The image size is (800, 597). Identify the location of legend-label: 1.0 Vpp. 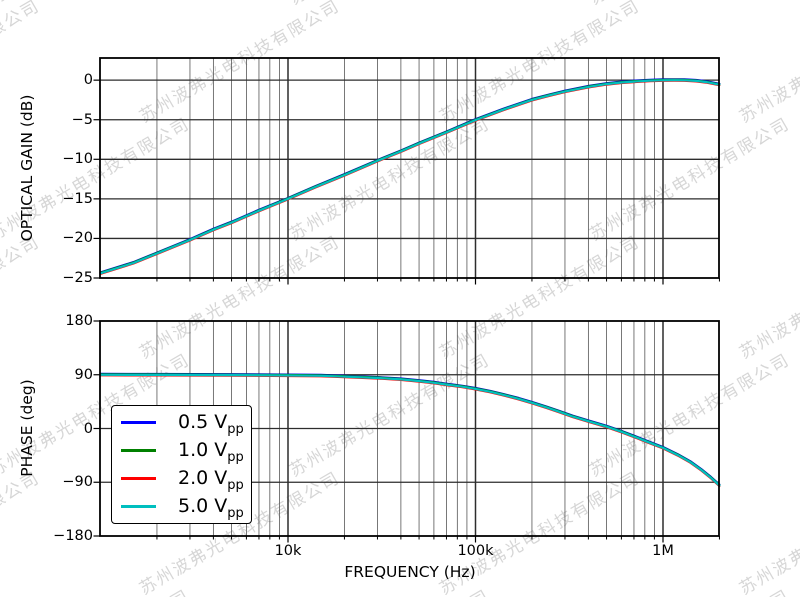
(211, 451).